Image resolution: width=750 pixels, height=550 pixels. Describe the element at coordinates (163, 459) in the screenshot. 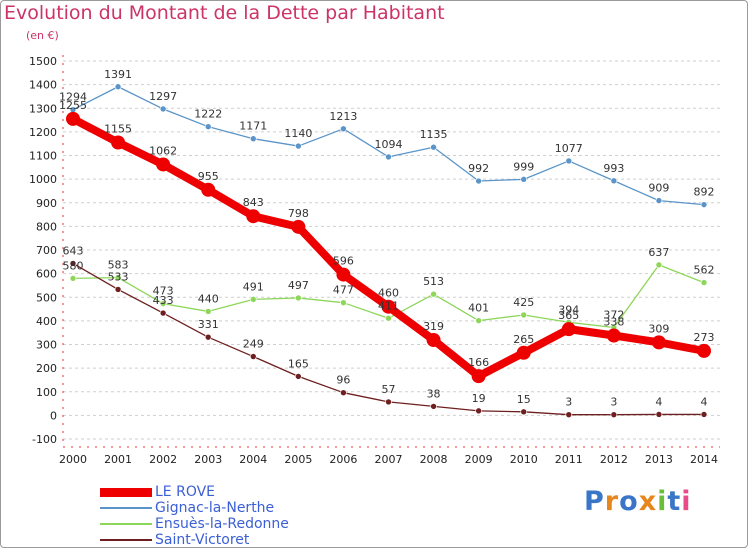

I see `x-tick-label: 2002` at that location.